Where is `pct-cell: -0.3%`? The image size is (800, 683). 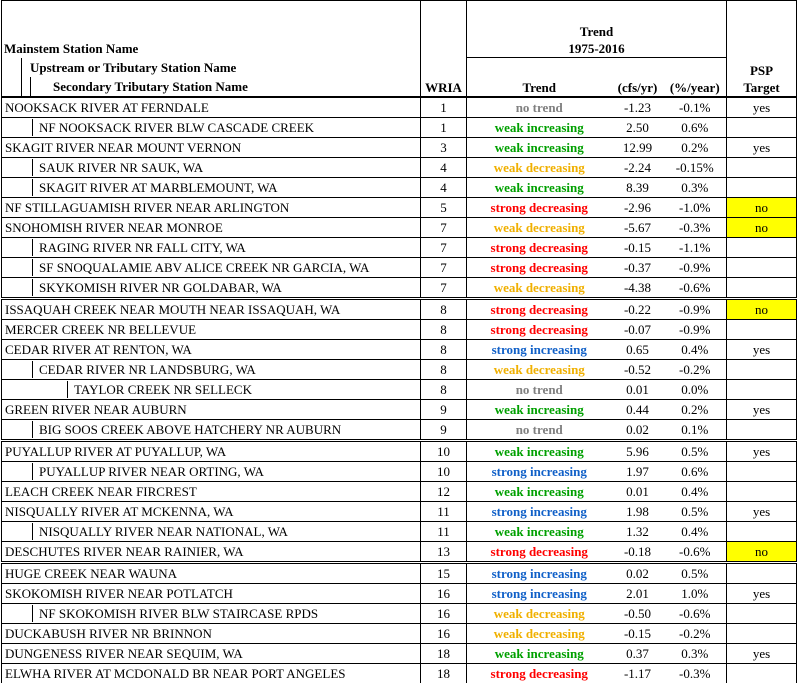
pct-cell: -0.3% is located at coordinates (695, 673).